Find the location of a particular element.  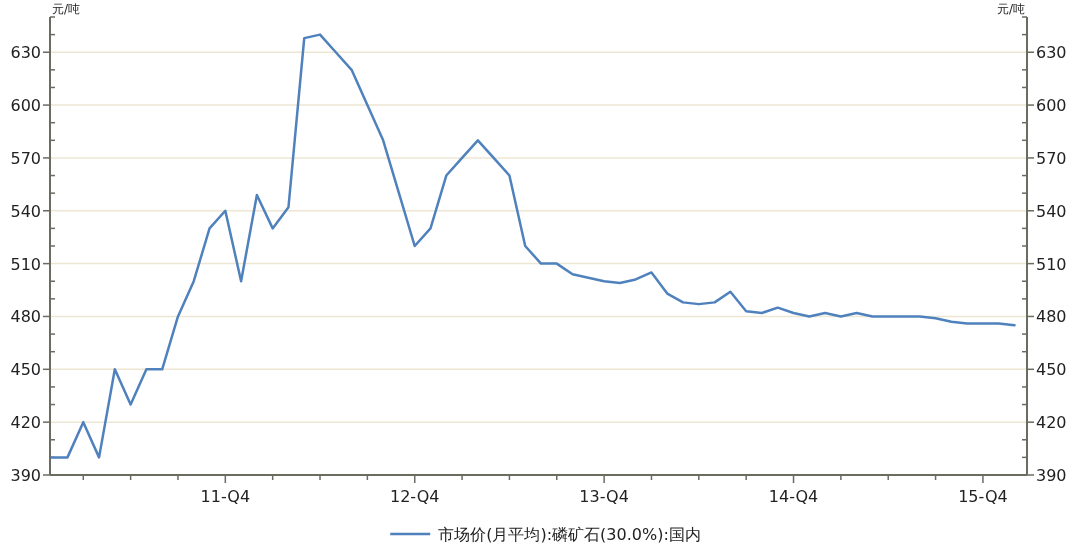

y2-tick-label: 630 is located at coordinates (1051, 53).